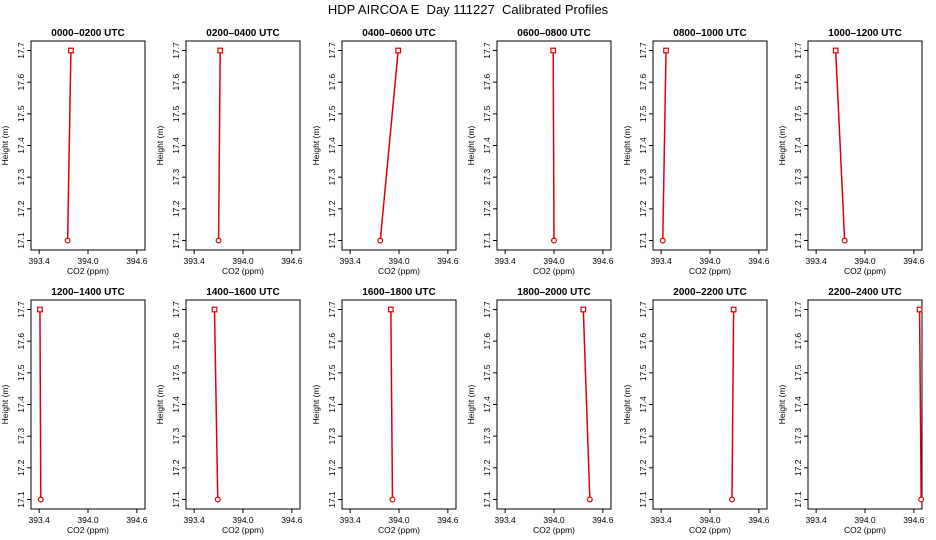 This screenshot has height=540, width=936. Describe the element at coordinates (87, 292) in the screenshot. I see `panel-title: 1200–1400 UTC` at that location.